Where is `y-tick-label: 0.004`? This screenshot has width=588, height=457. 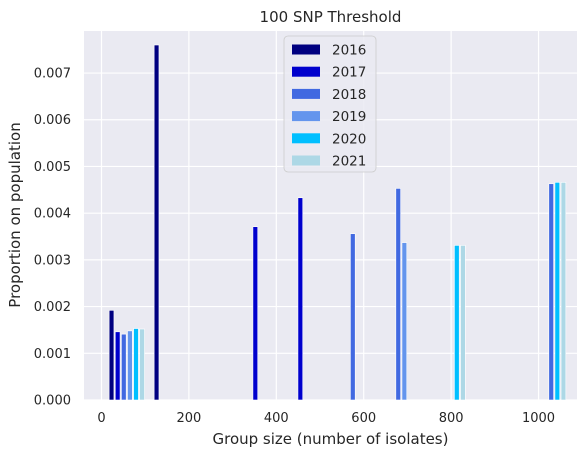 y-tick-label: 0.004 is located at coordinates (52, 214).